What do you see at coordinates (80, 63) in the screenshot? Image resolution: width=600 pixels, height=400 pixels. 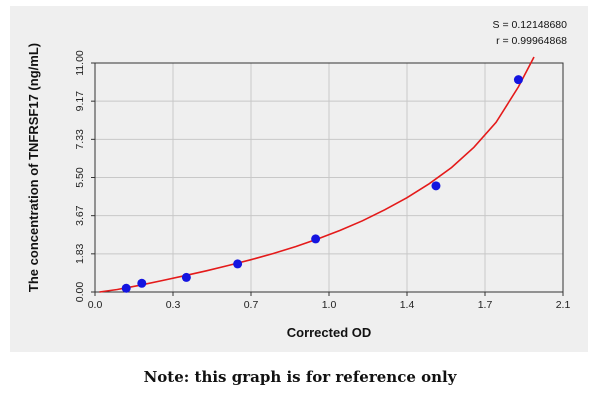 I see `y-tick-label: 11.00` at bounding box center [80, 63].